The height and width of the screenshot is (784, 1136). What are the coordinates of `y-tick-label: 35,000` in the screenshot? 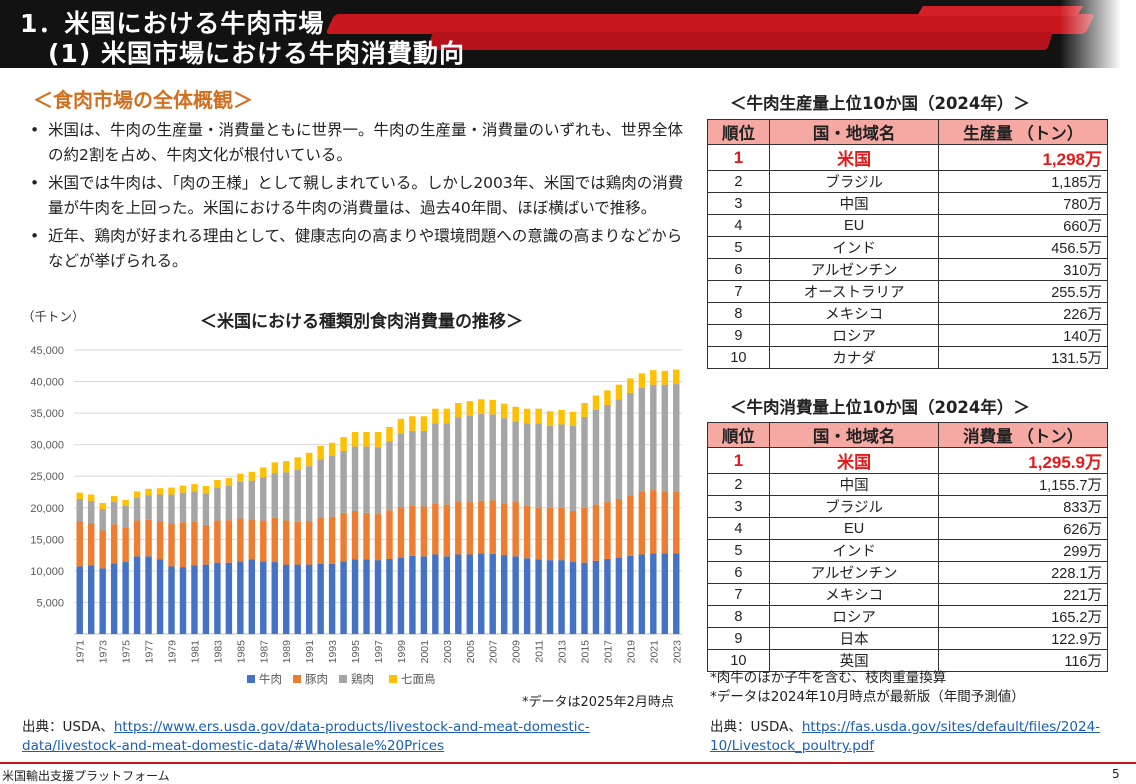 It's located at (47, 414).